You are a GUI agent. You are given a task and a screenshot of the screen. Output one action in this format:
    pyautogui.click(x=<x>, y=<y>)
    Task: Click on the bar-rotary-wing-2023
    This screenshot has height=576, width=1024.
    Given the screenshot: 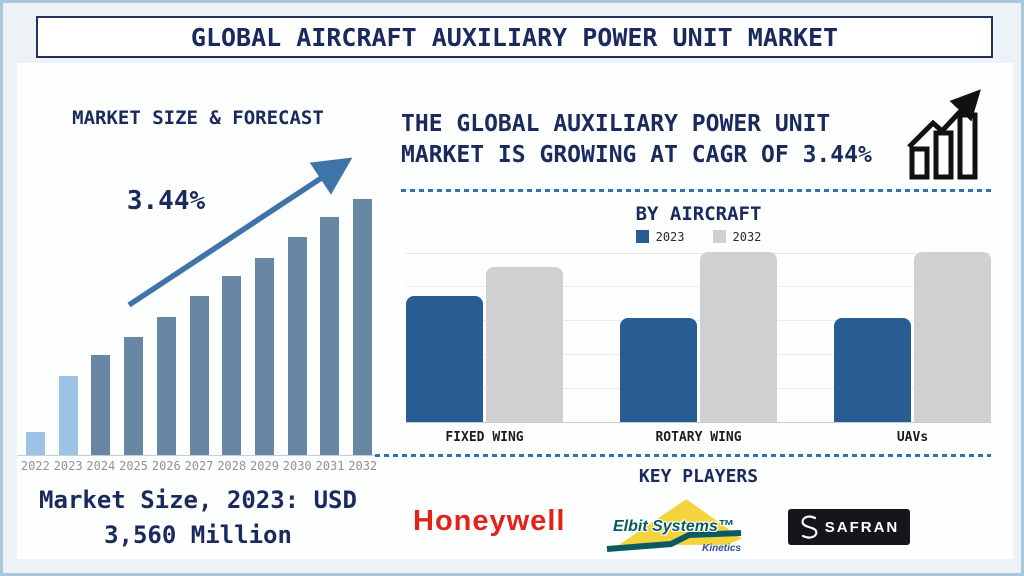 What is the action you would take?
    pyautogui.click(x=658, y=370)
    